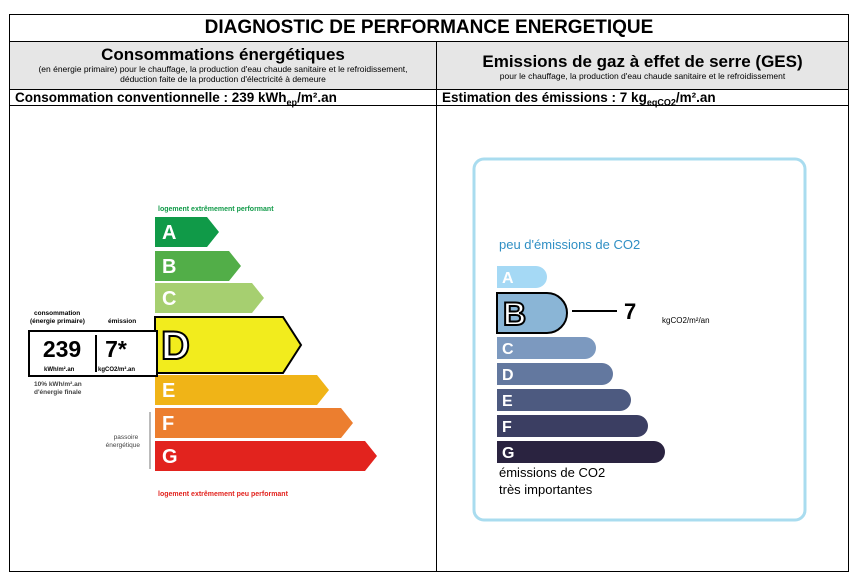 The image size is (854, 578). I want to click on energy-bottom-label: logement extrêmement peu performant, so click(223, 494).